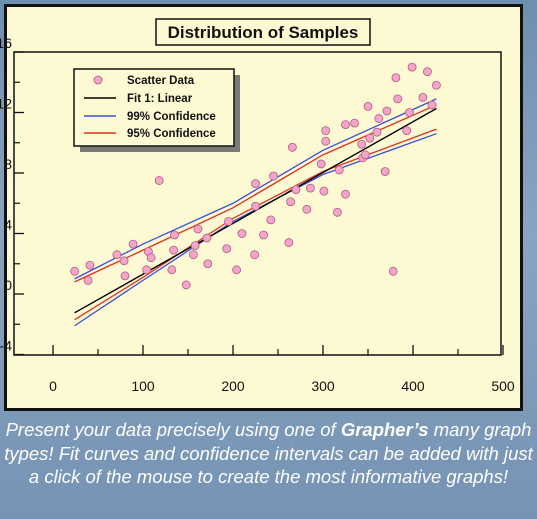 This screenshot has height=519, width=537. Describe the element at coordinates (6, 104) in the screenshot. I see `y-tick-label: 12` at that location.